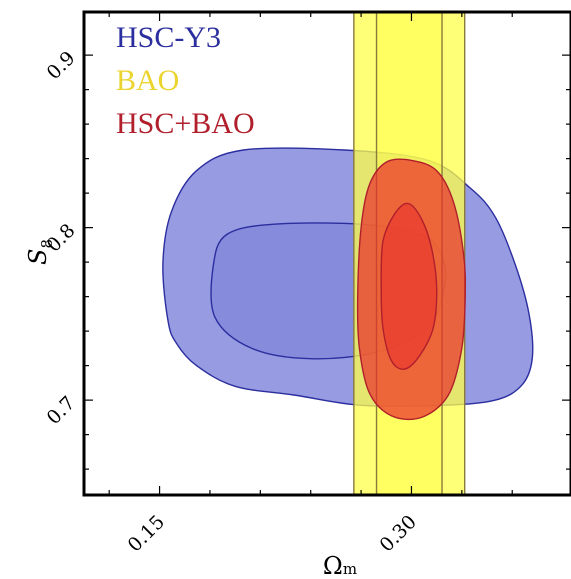 This screenshot has height=579, width=571. What do you see at coordinates (40, 252) in the screenshot?
I see `y-axis-label: S8` at bounding box center [40, 252].